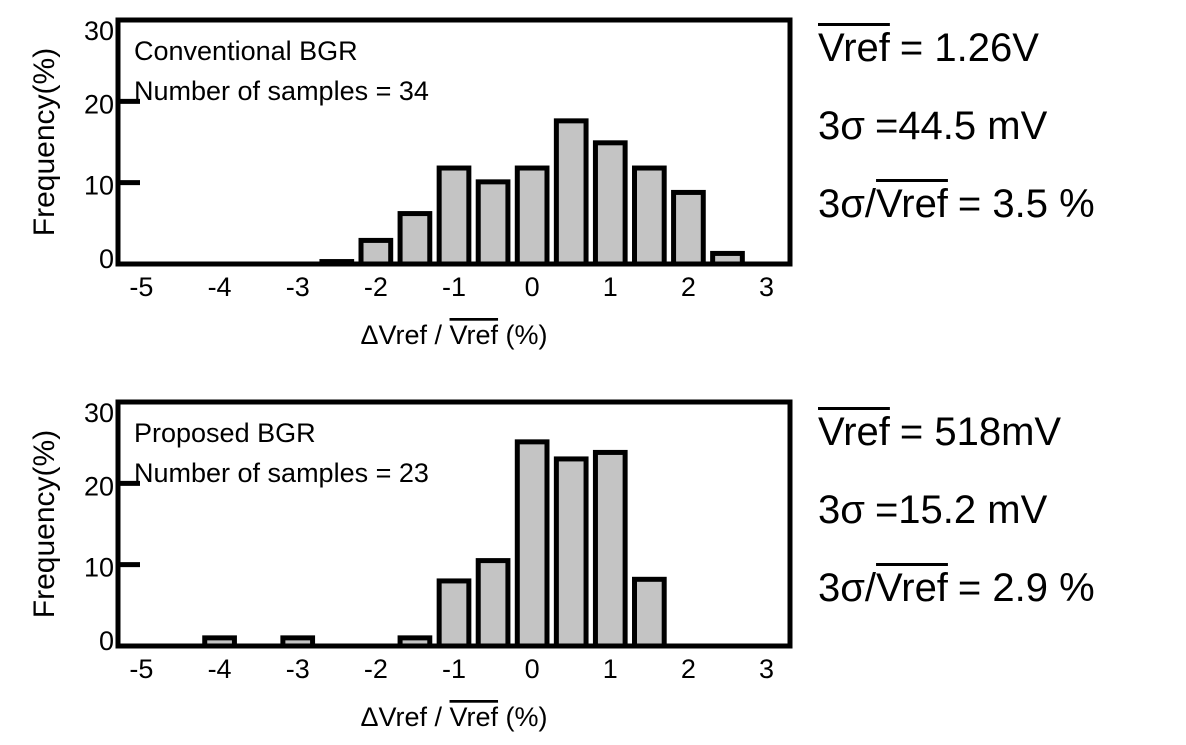 The height and width of the screenshot is (745, 1186). What do you see at coordinates (1026, 588) in the screenshot?
I see `sigma-ratio-value: = 2.9 %` at bounding box center [1026, 588].